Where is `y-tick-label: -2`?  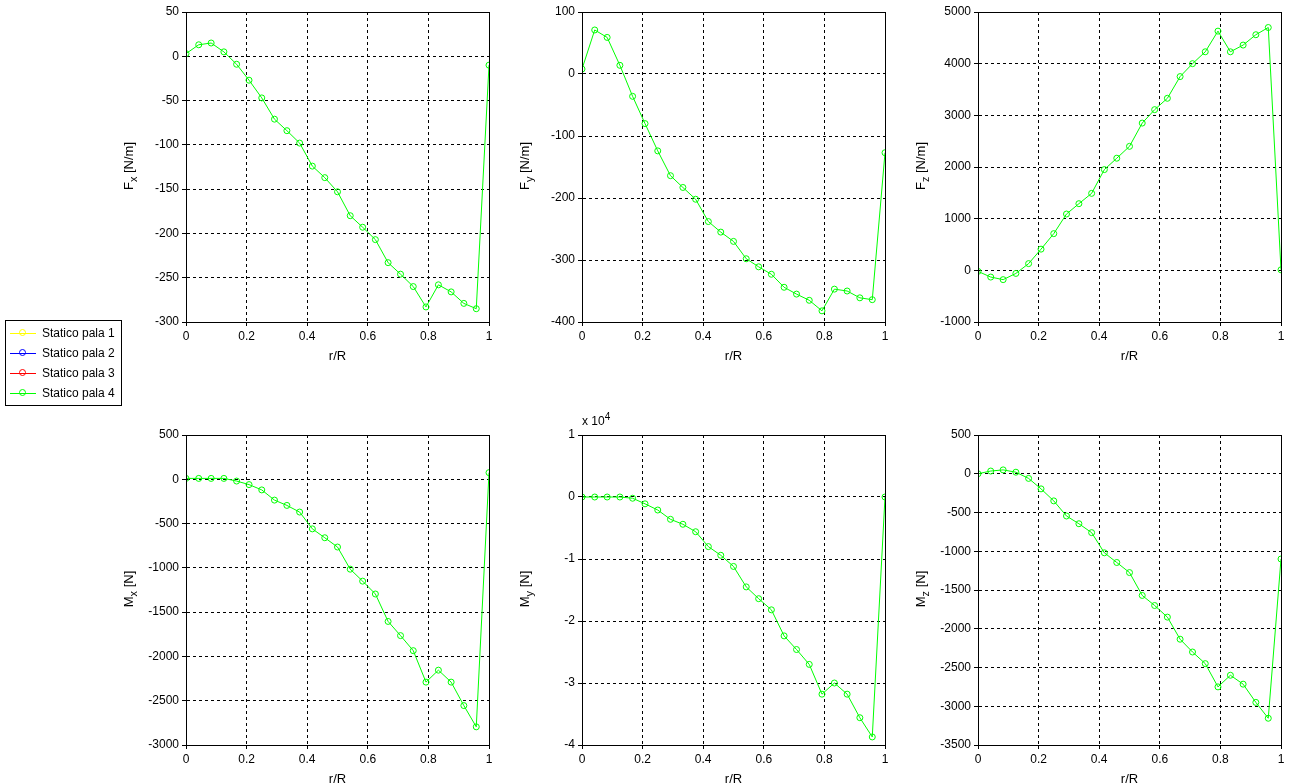 y-tick-label: -2 is located at coordinates (570, 620).